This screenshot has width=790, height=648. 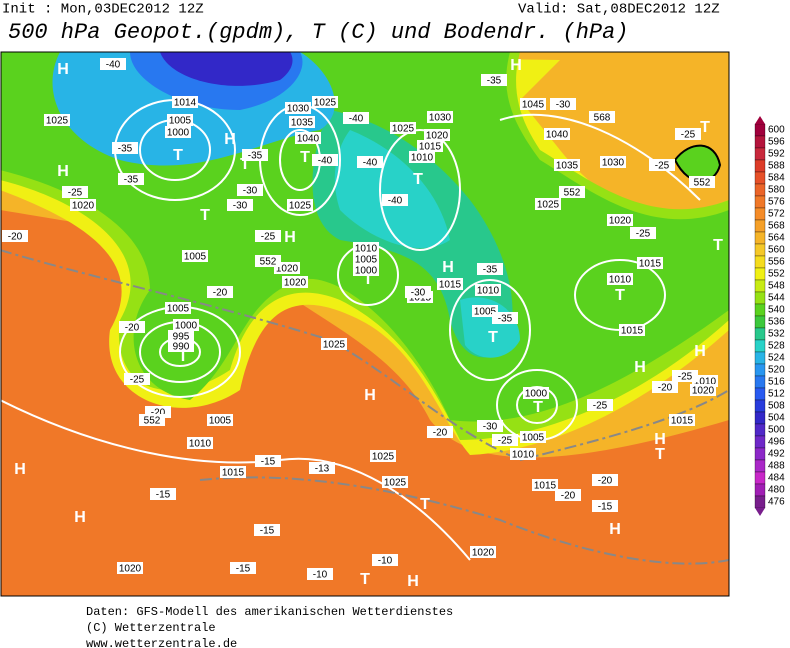 I want to click on contour-value: -30, so click(x=250, y=191).